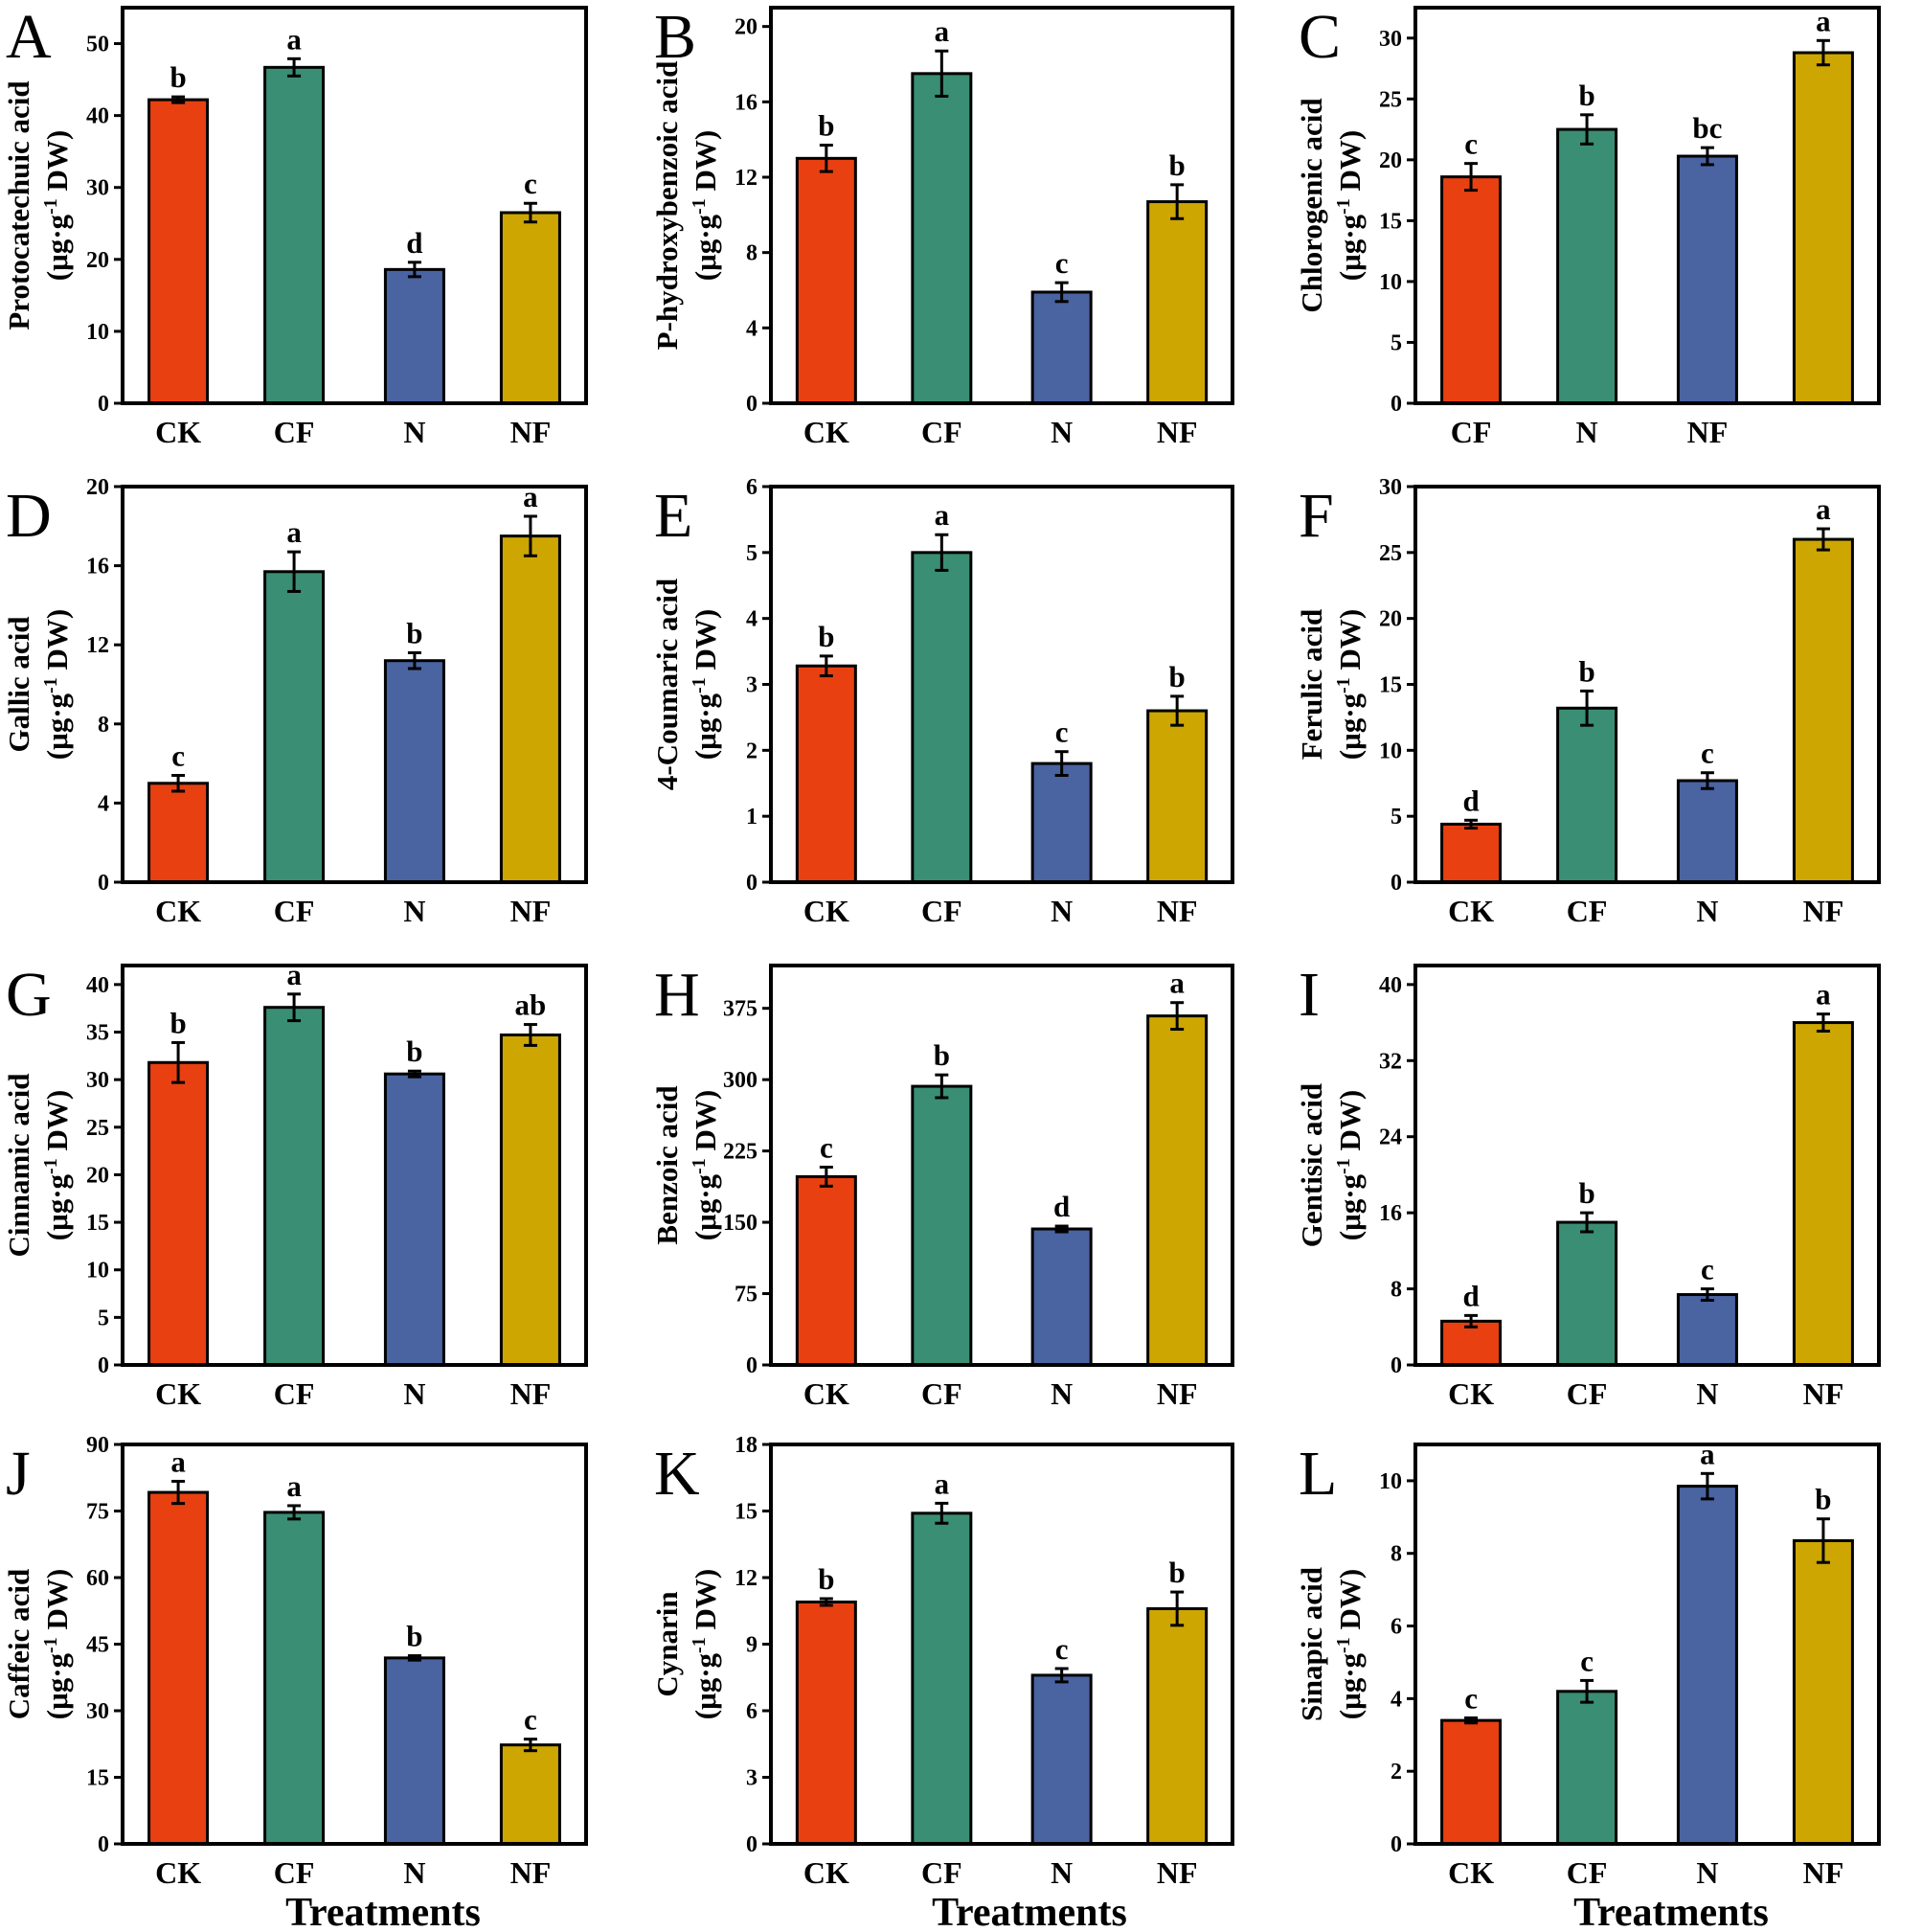  I want to click on y-axis-unit-l: (μg·g-1 DW), so click(1350, 1644).